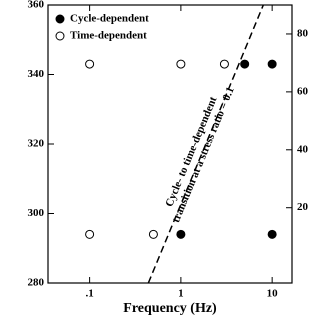 The height and width of the screenshot is (320, 320). What do you see at coordinates (108, 36) in the screenshot?
I see `legend-label: Time-dependent` at bounding box center [108, 36].